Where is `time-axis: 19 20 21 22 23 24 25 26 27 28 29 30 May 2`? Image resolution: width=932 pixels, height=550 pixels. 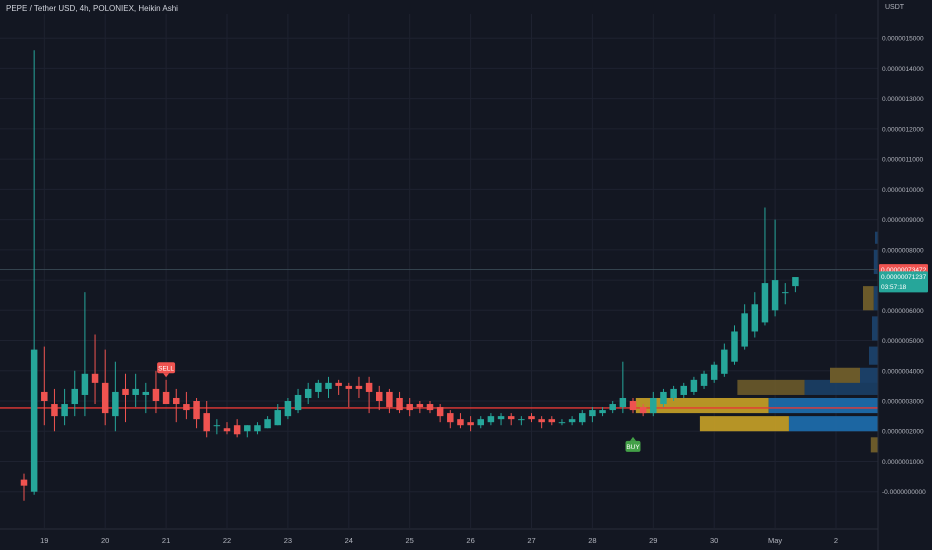 time-axis: 19 20 21 22 23 24 25 26 27 28 29 30 May 2 is located at coordinates (439, 536).